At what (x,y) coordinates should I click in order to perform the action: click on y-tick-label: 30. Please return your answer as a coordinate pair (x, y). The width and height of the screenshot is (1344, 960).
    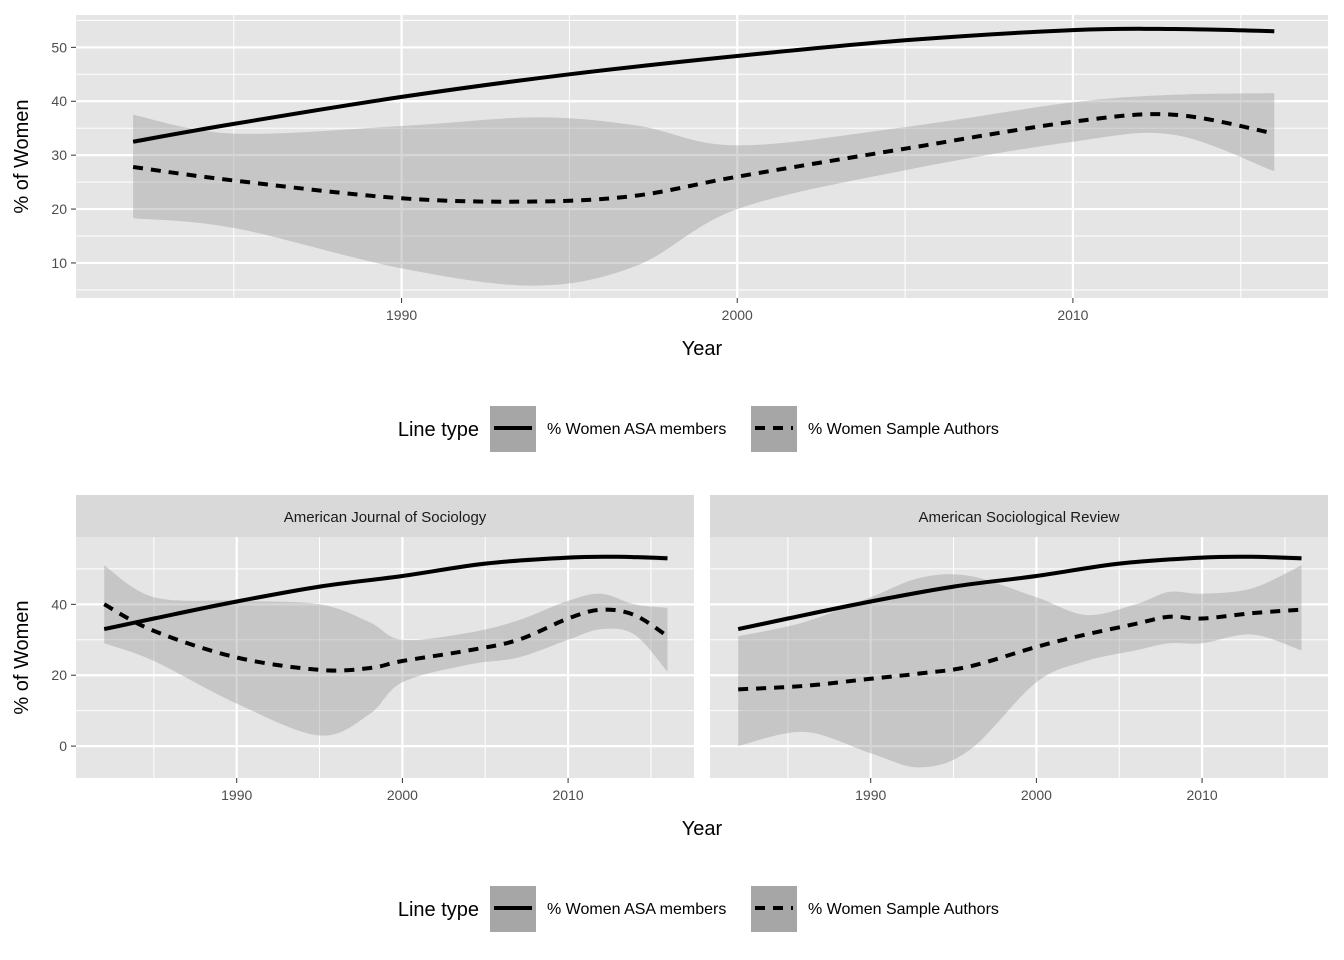
    Looking at the image, I should click on (59, 155).